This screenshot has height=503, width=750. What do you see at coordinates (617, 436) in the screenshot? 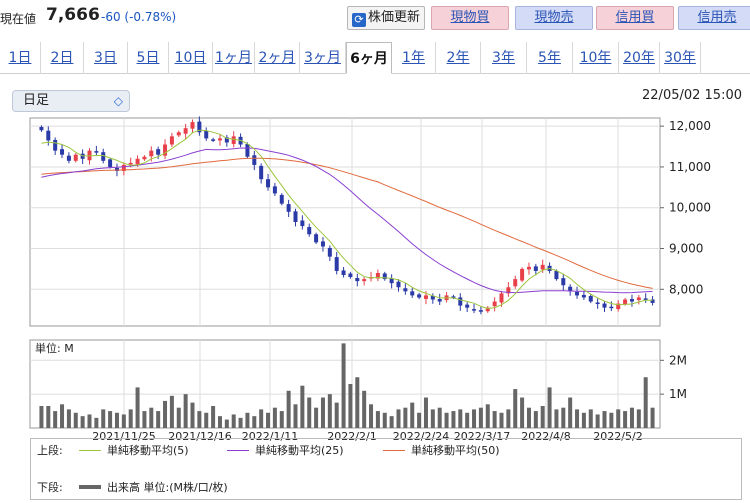
I see `date-label: 2022/5/2` at bounding box center [617, 436].